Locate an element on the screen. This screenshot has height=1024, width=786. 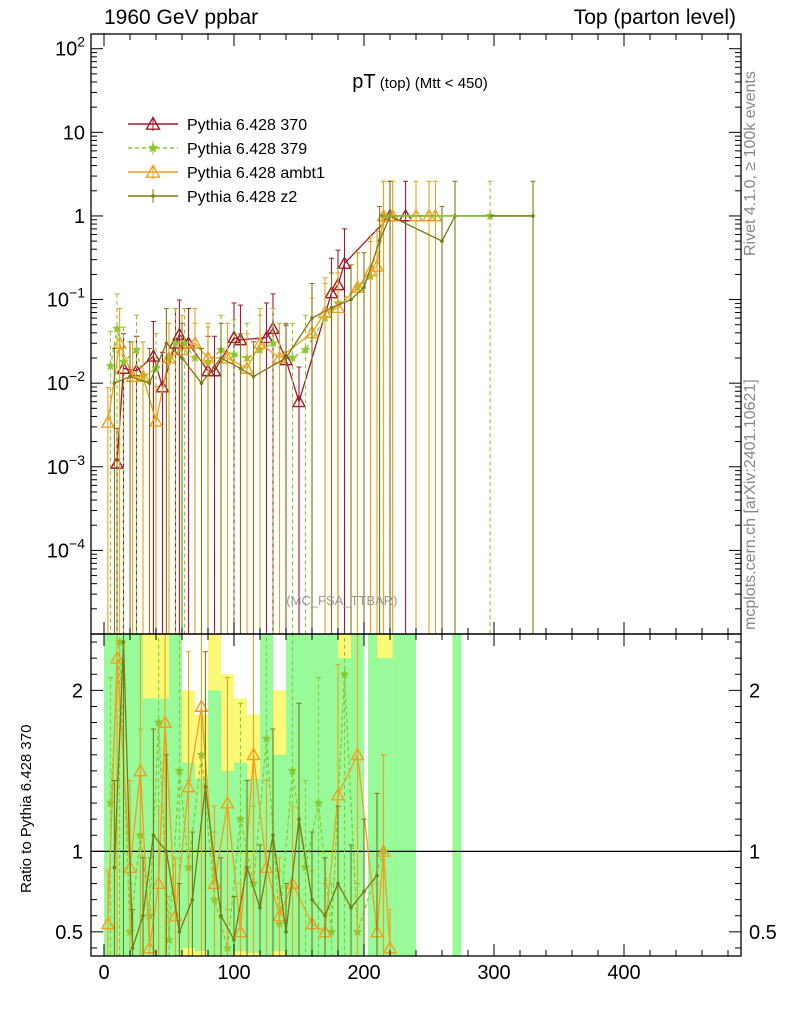
legend-label: Pythia 6.428 379 is located at coordinates (247, 149).